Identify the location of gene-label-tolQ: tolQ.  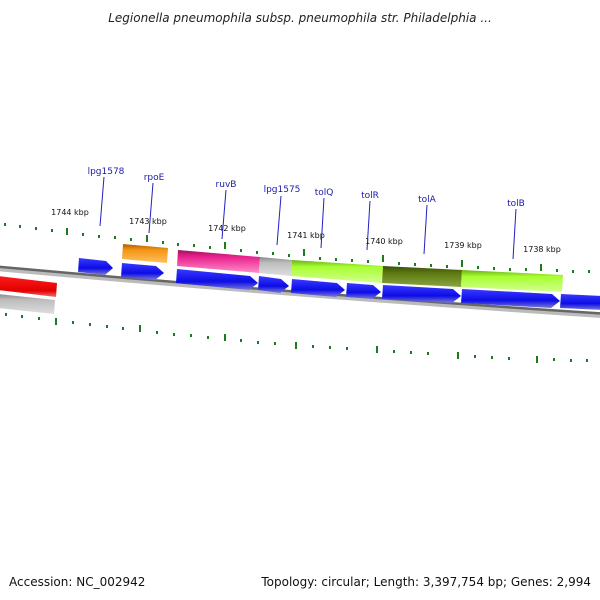
(324, 193).